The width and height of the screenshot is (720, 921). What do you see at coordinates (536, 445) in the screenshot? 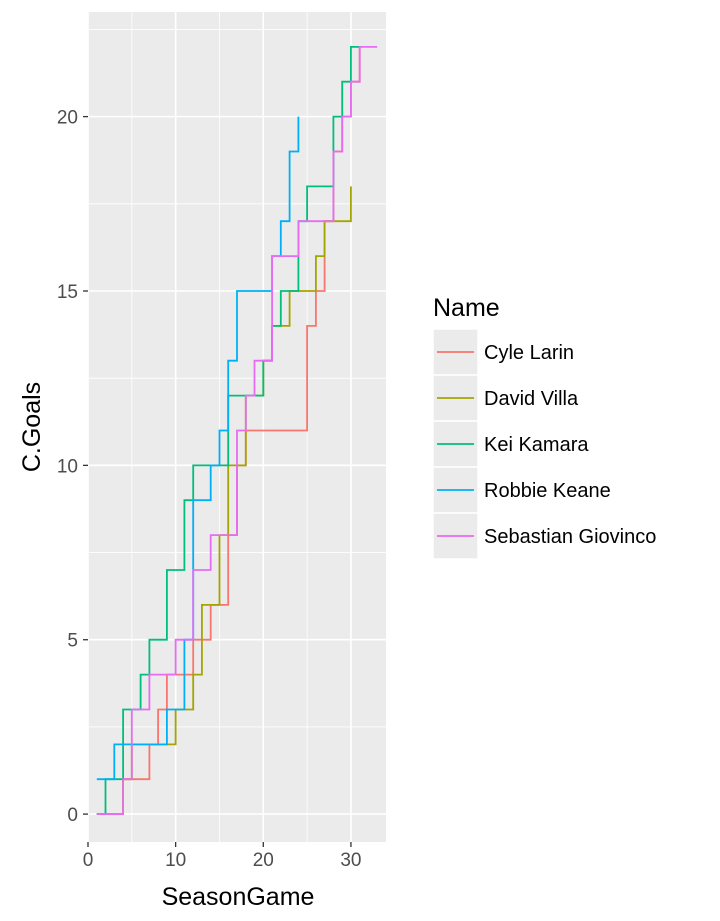
I see `legend-label-kei-kamara: Kei Kamara` at bounding box center [536, 445].